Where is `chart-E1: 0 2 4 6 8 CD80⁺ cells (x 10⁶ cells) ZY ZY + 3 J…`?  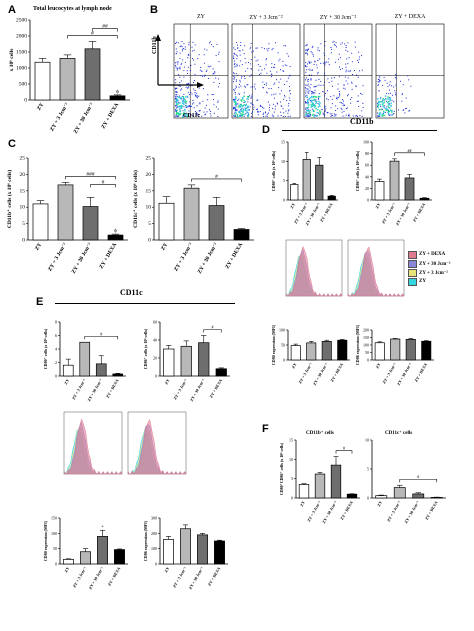 chart-E1: 0 2 4 6 8 CD80⁺ cells (x 10⁶ cells) ZY ZY + 3 J… is located at coordinates (84, 361).